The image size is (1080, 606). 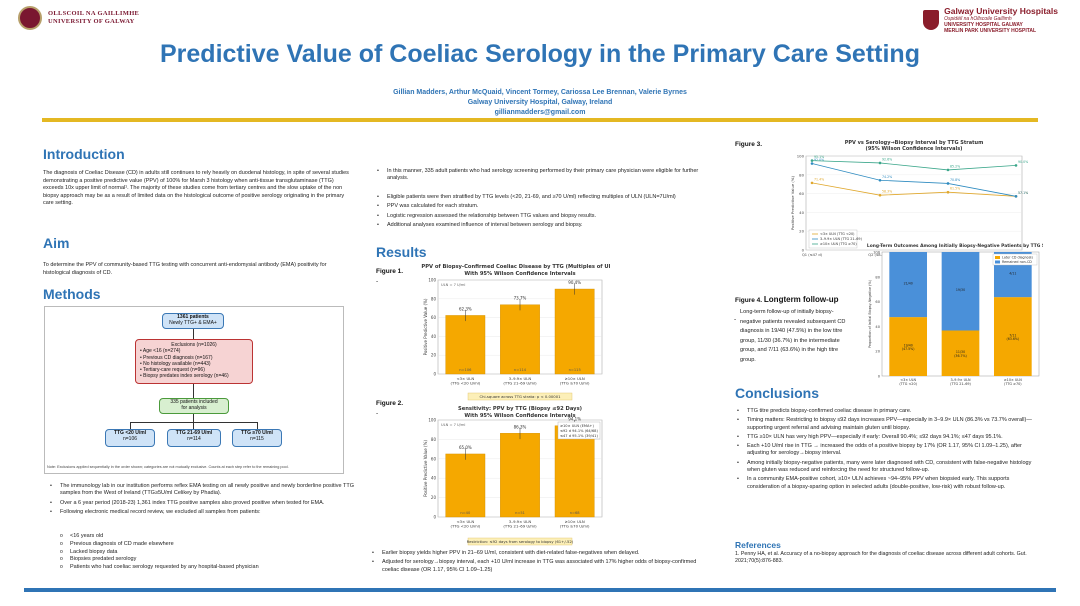 I want to click on flow-box-group-low: TTG <20 U/ml n=106, so click(x=130, y=438).